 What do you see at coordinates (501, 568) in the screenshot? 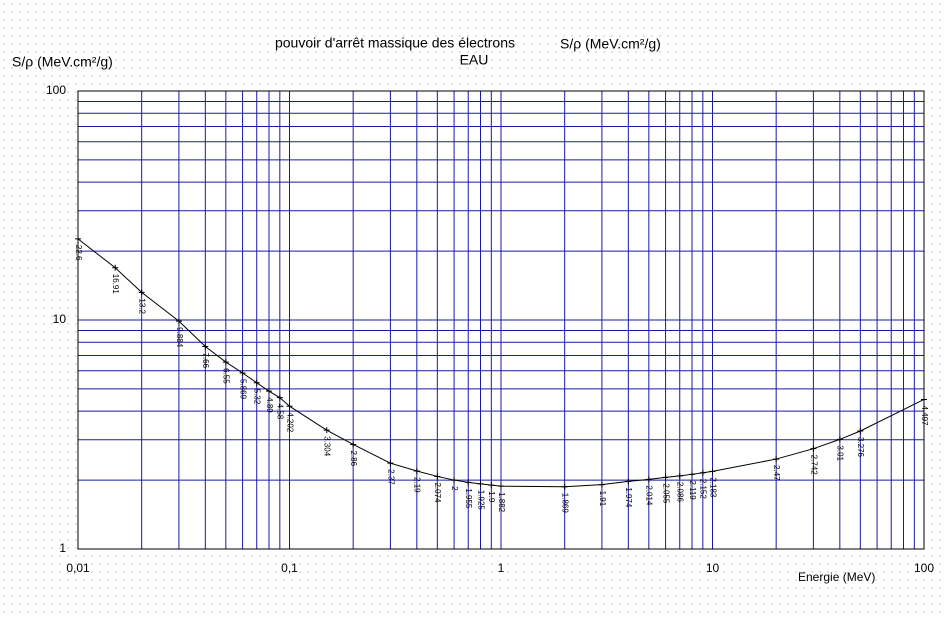
I see `x-tick-label: 1` at bounding box center [501, 568].